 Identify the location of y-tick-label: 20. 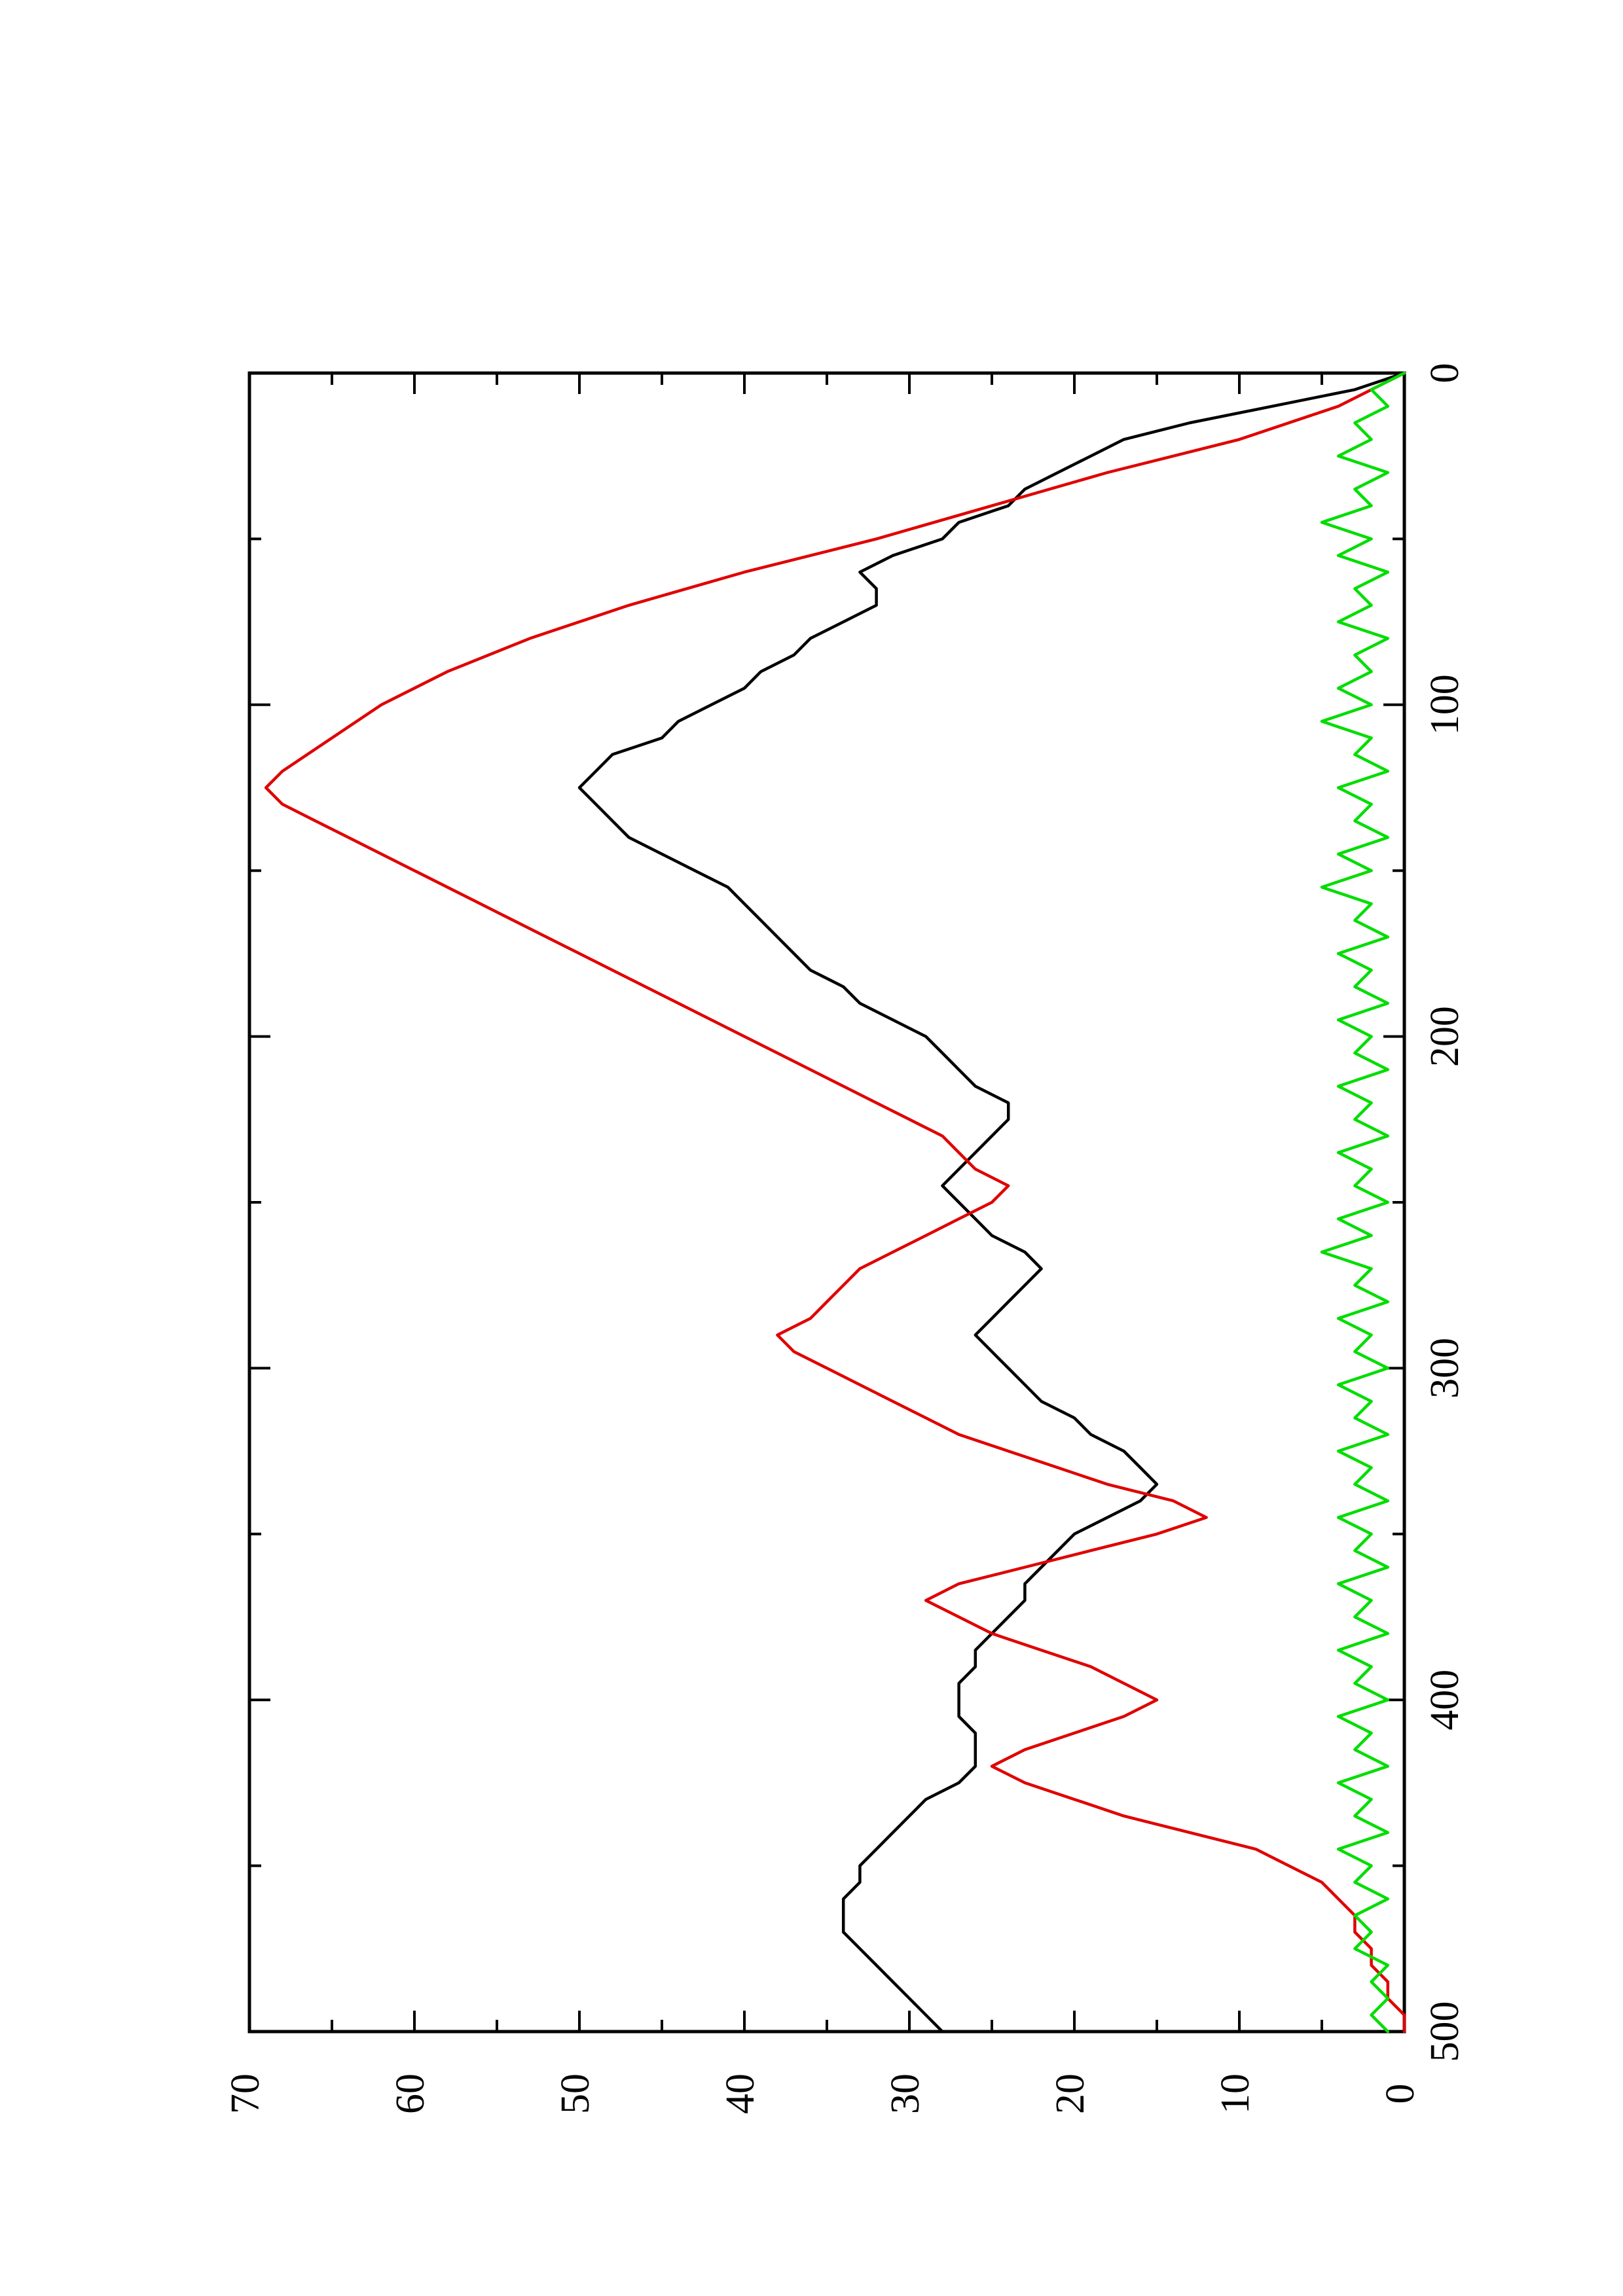
(1070, 2093).